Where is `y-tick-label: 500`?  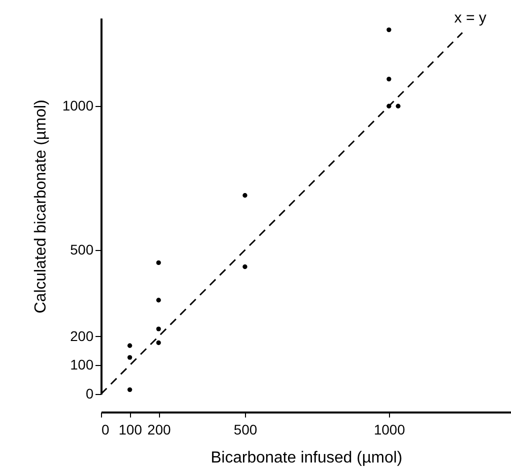
y-tick-label: 500 is located at coordinates (82, 250).